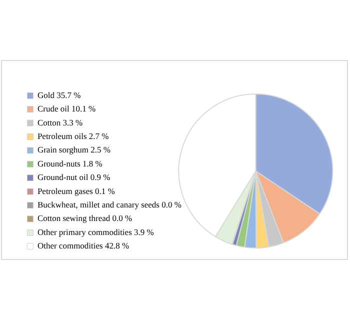 This screenshot has width=350, height=322. Describe the element at coordinates (84, 218) in the screenshot. I see `legend-label: Cotton sewing thread 0.0 %` at that location.